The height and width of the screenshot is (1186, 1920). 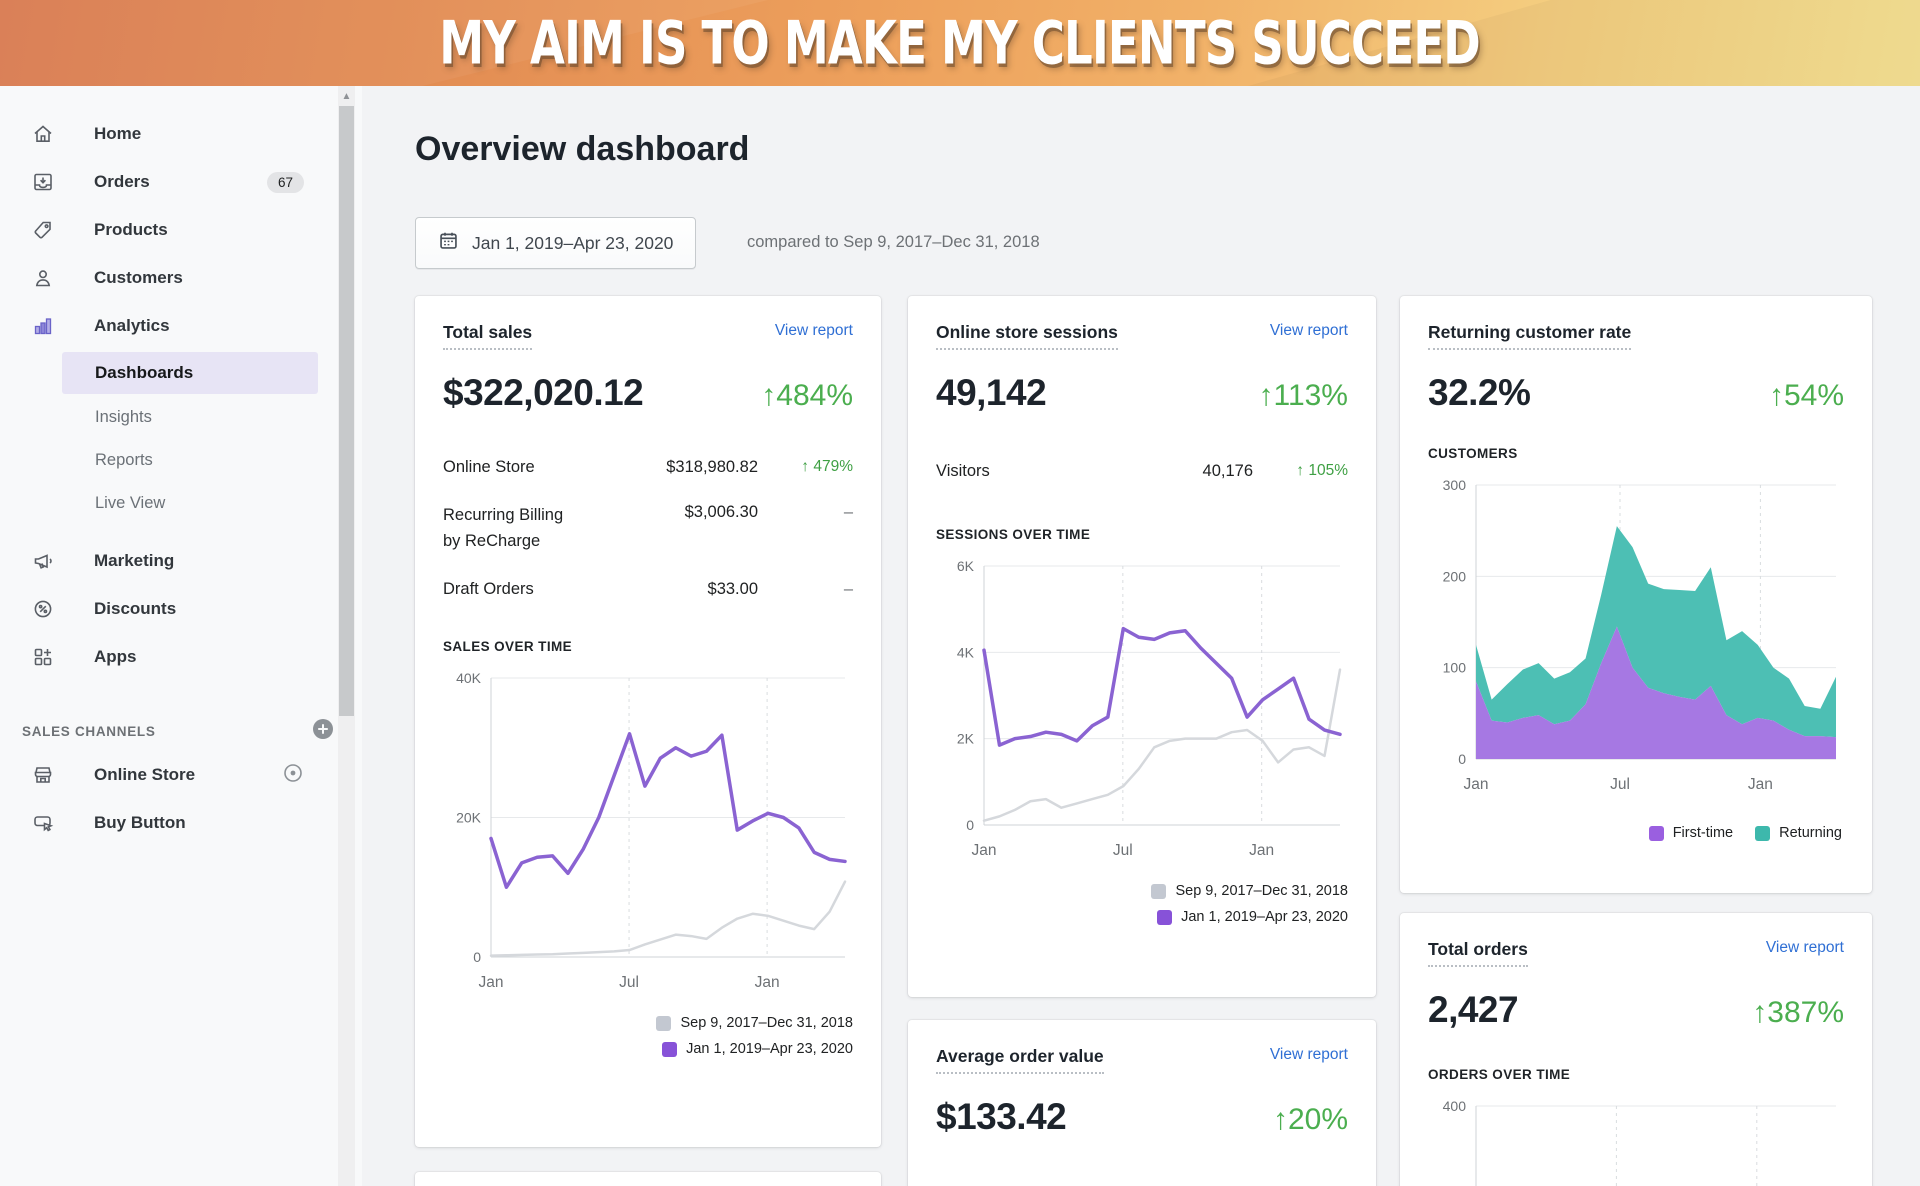 I want to click on home-icon, so click(x=43, y=134).